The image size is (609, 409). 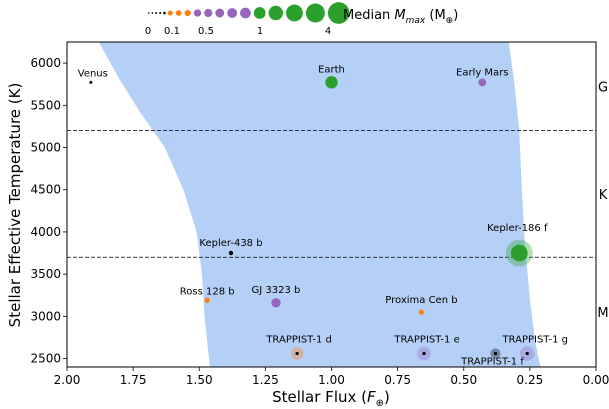 I want to click on y-tick-label: 3000, so click(x=45, y=316).